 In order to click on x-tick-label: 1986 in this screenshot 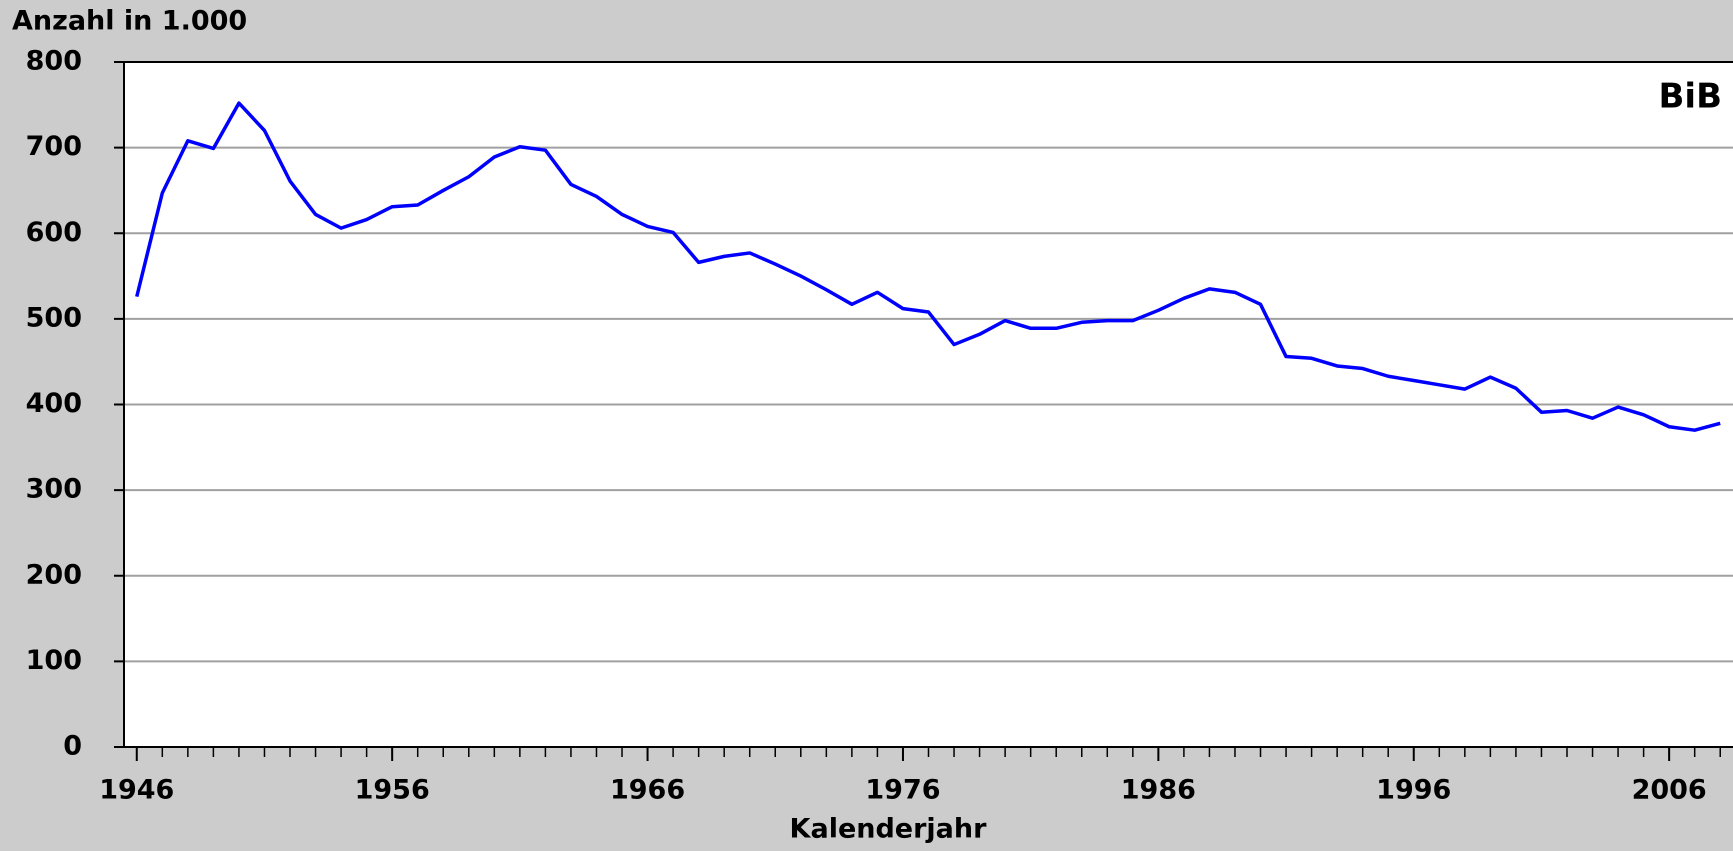, I will do `click(1158, 790)`.